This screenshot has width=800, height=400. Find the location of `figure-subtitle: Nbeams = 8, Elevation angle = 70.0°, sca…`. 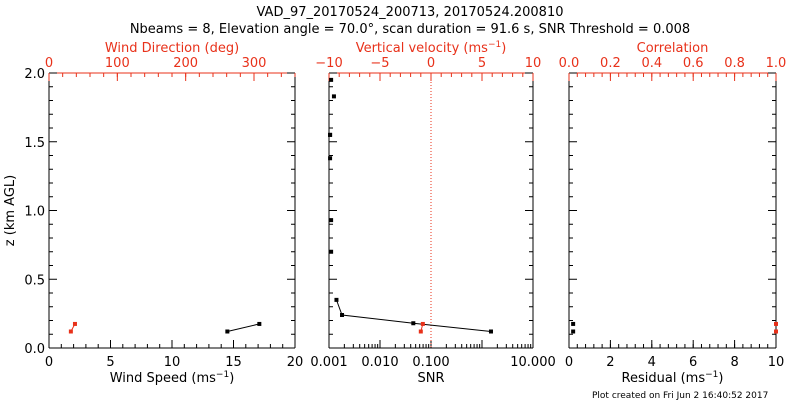

figure-subtitle: Nbeams = 8, Elevation angle = 70.0°, sca… is located at coordinates (410, 29).